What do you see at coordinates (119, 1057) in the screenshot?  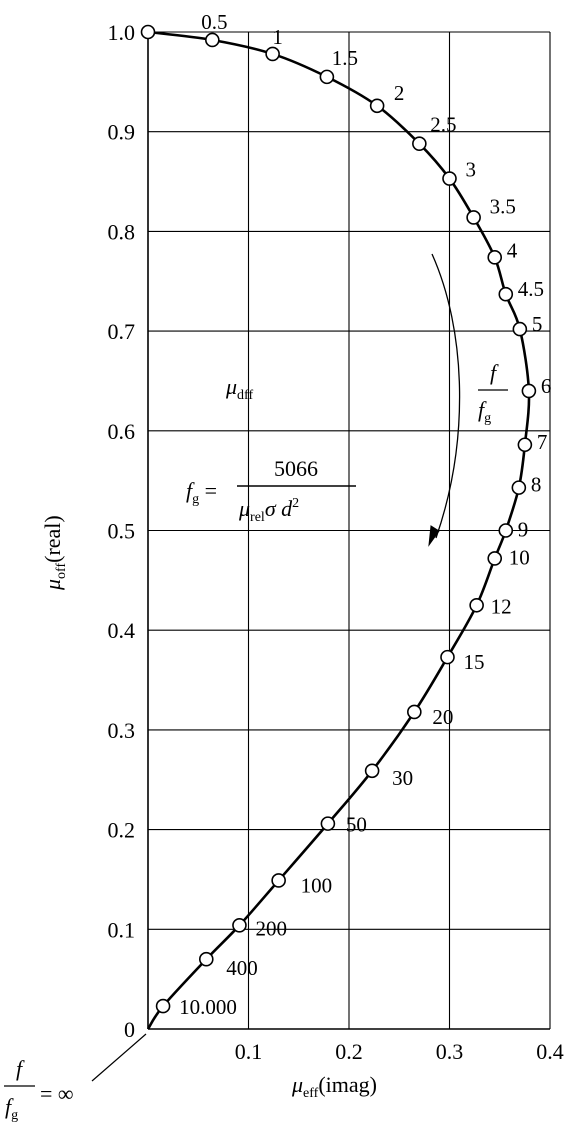 I see `origin-leader-line` at bounding box center [119, 1057].